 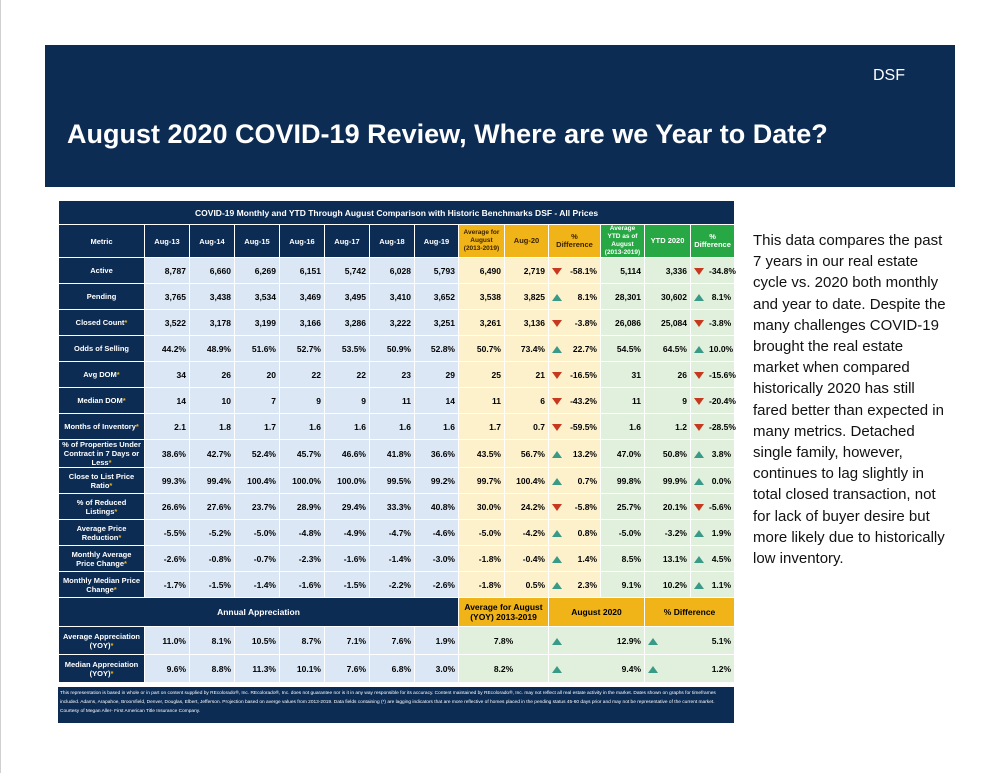 What do you see at coordinates (622, 296) in the screenshot?
I see `avg-ytd-value: 28,301` at bounding box center [622, 296].